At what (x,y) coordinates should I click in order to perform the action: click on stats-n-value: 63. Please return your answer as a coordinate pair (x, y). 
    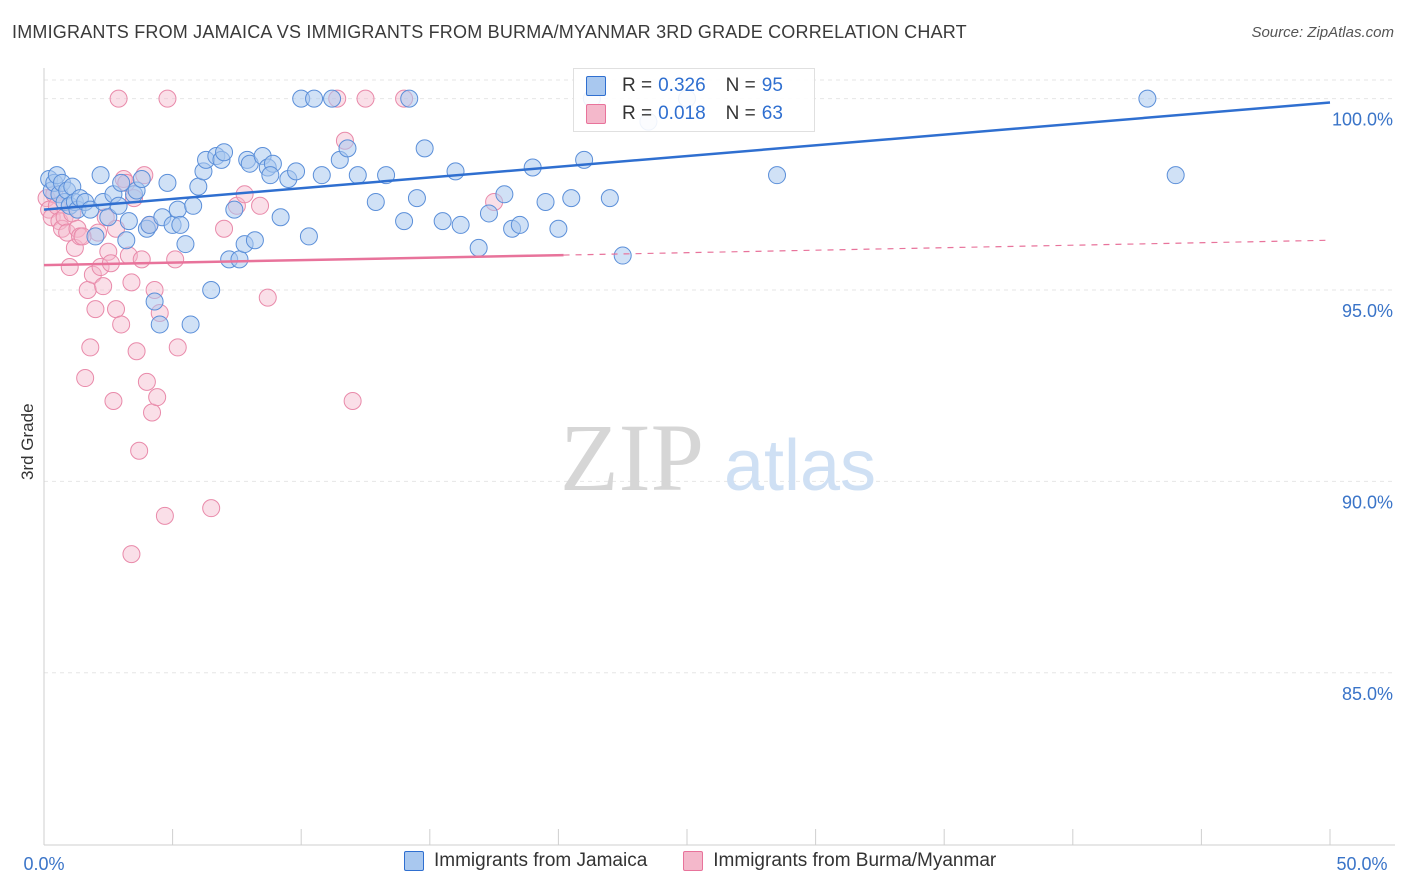
    Looking at the image, I should click on (772, 113).